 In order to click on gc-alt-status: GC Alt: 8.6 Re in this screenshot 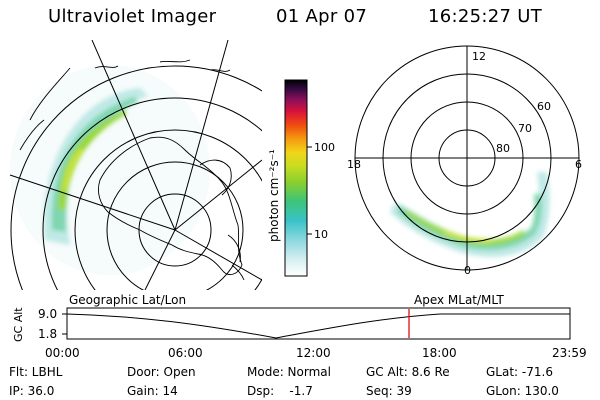, I will do `click(408, 372)`.